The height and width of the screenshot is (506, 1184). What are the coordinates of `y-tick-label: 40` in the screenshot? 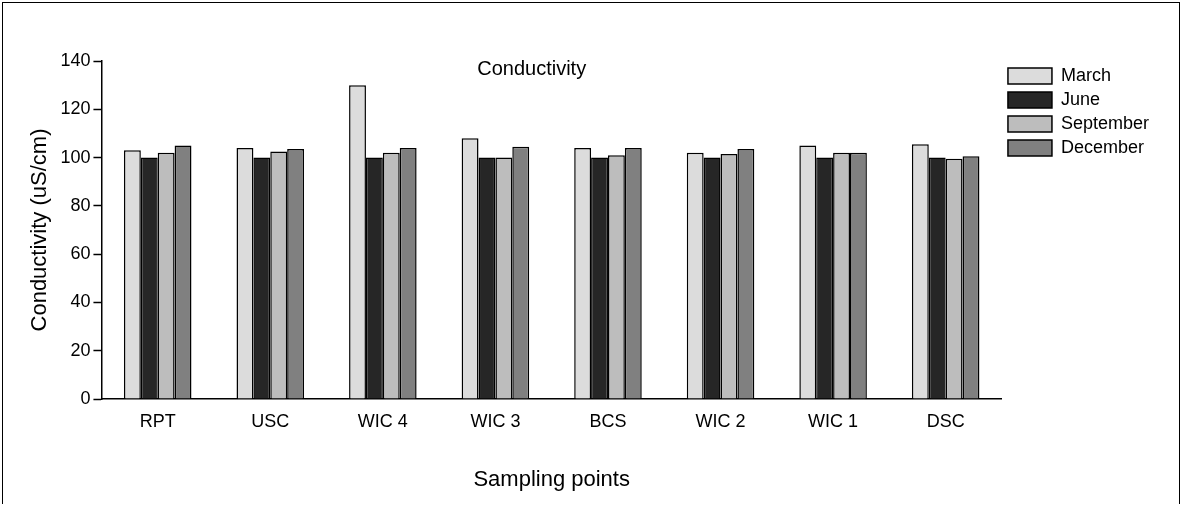 It's located at (80, 301).